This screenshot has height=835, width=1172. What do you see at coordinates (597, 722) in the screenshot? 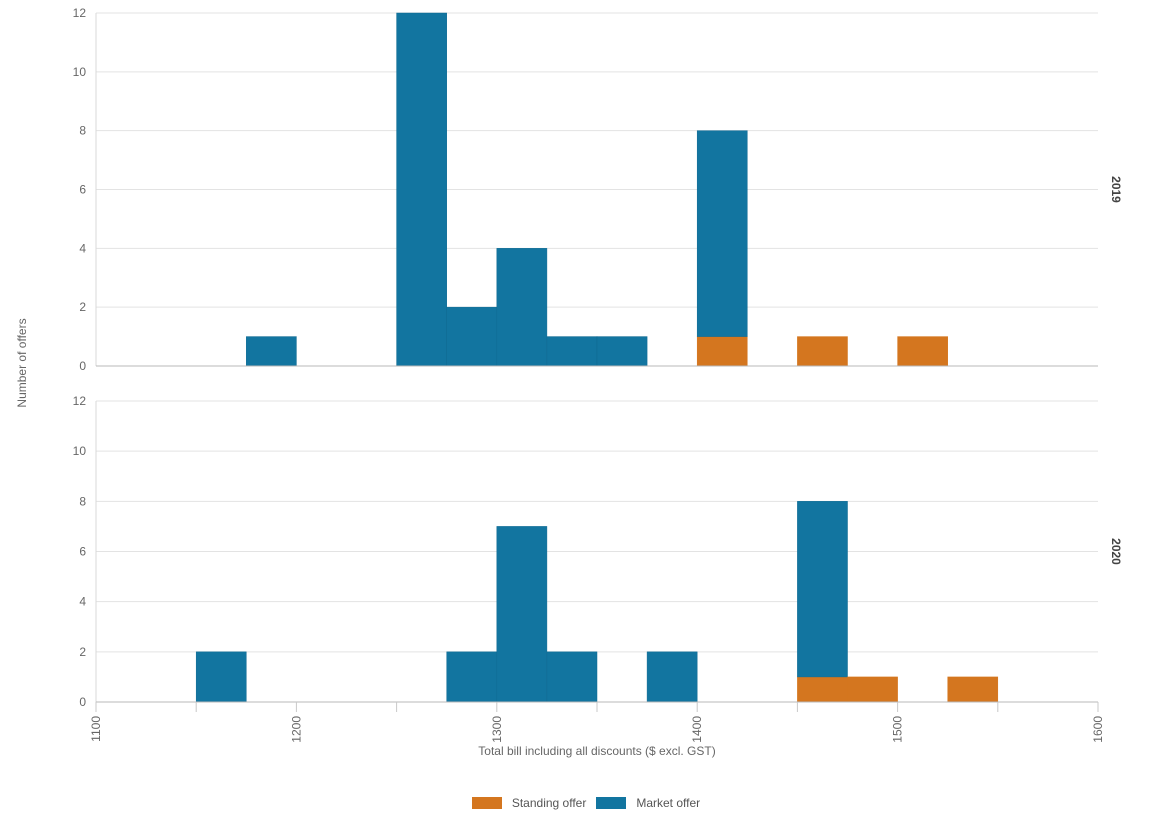
I see `x-axis: 1100 1200 1300 1400 1500 1600` at bounding box center [597, 722].